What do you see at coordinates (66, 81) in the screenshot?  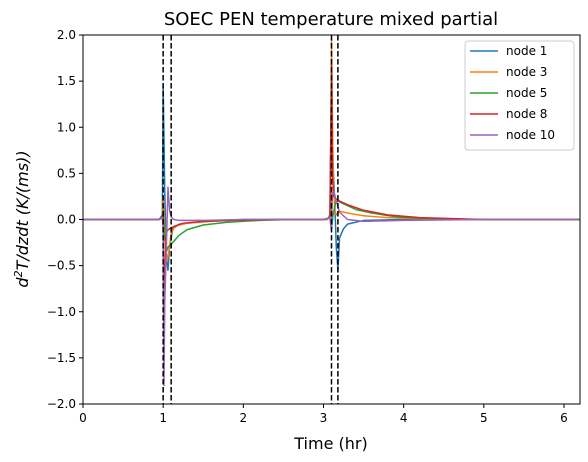 I see `y-tick-label: 1.5` at bounding box center [66, 81].